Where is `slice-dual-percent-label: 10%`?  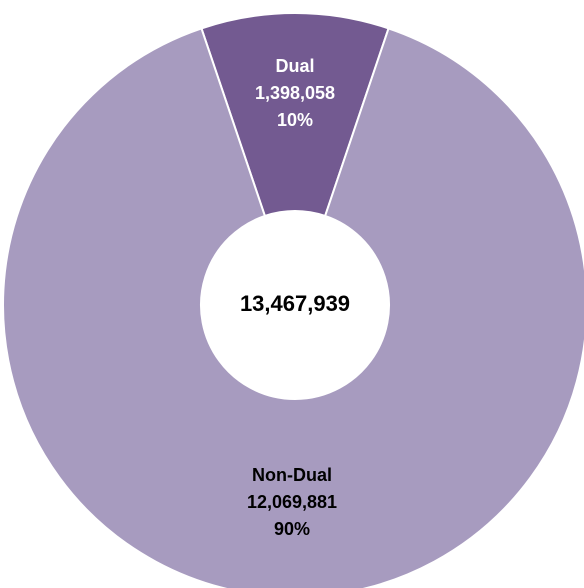 slice-dual-percent-label: 10% is located at coordinates (295, 120).